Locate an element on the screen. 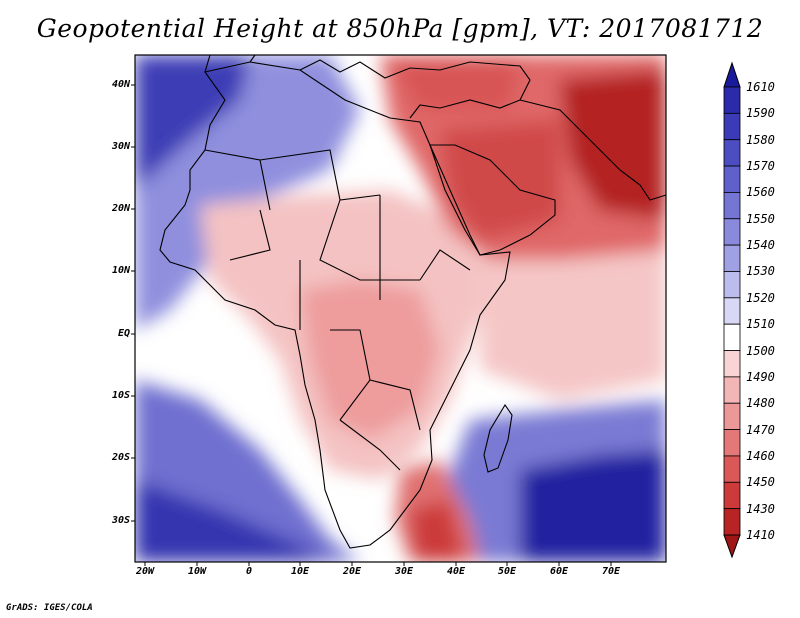  colorbar-label: 1470 is located at coordinates (760, 429).